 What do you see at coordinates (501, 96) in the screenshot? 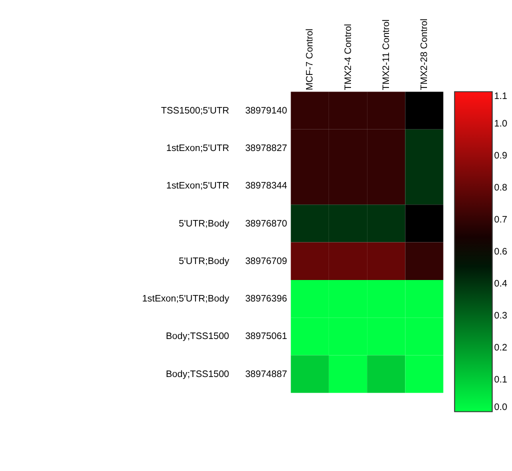
I see `color-bar-label: 1.1` at bounding box center [501, 96].